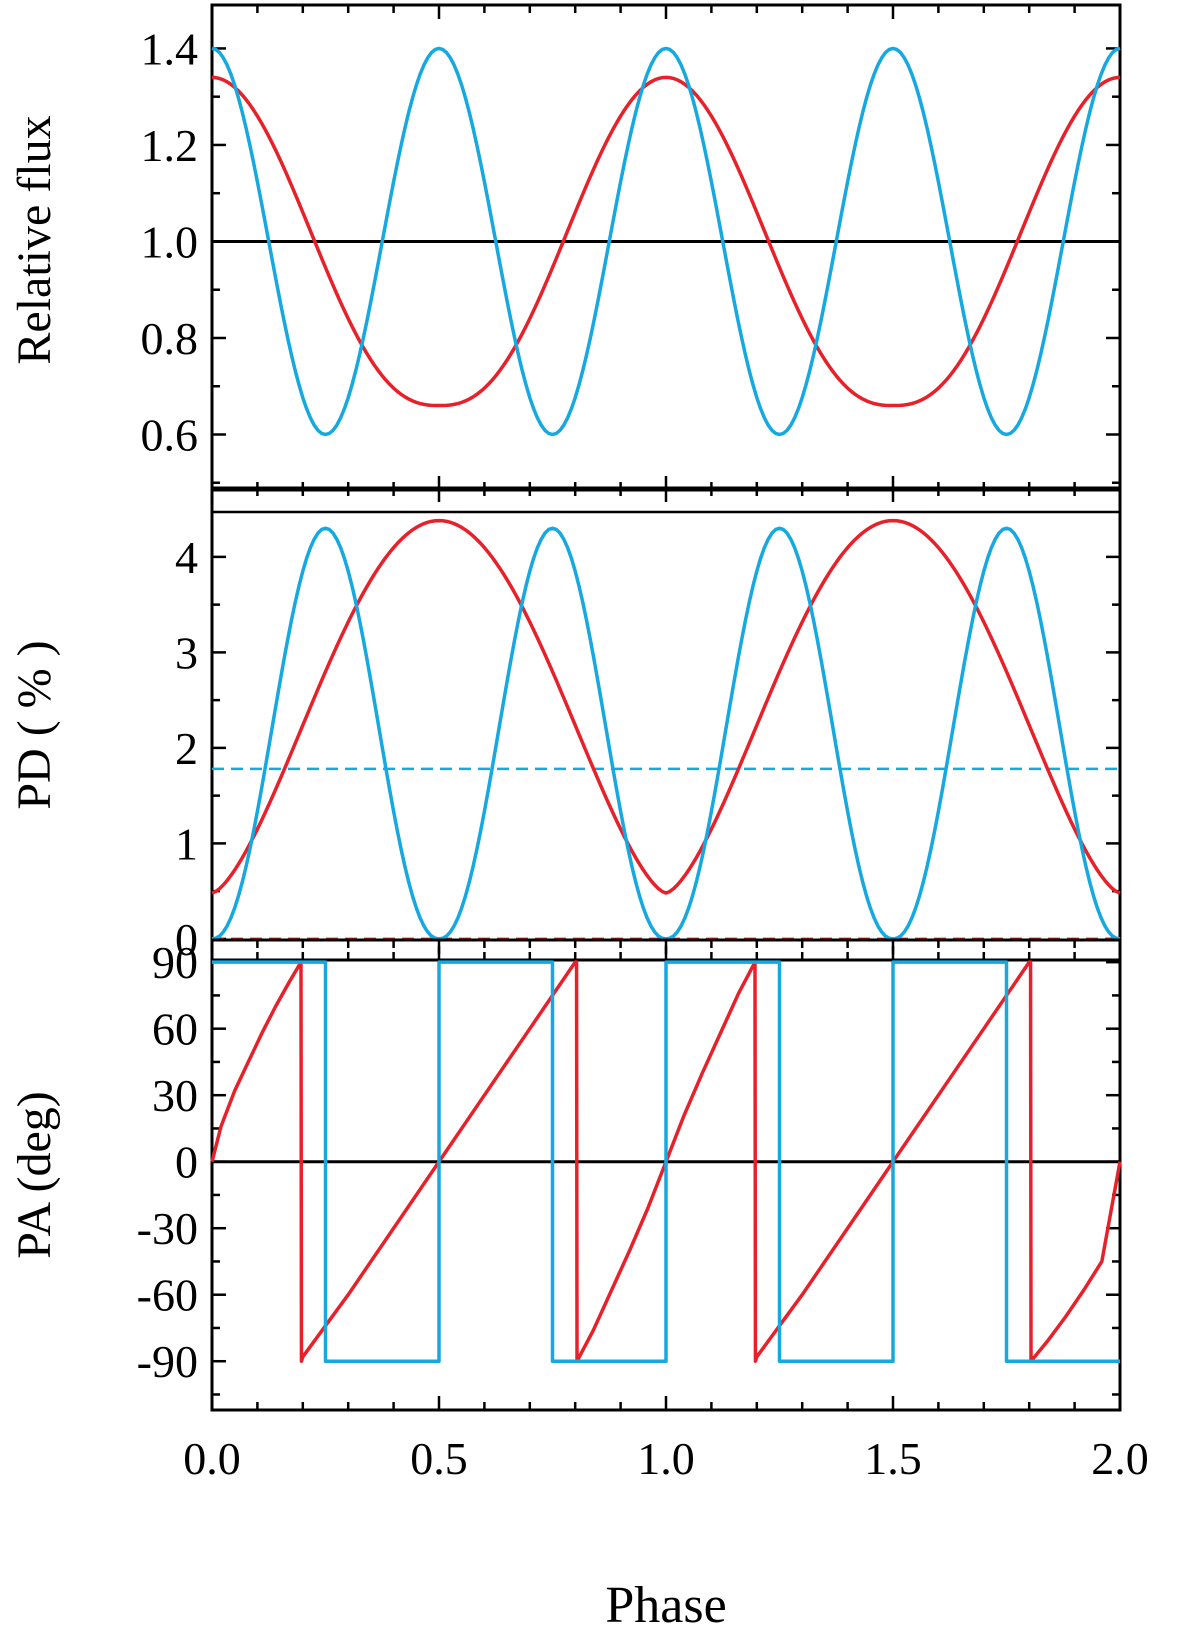  Describe the element at coordinates (170, 435) in the screenshot. I see `y-tick-label: 0.6` at that location.